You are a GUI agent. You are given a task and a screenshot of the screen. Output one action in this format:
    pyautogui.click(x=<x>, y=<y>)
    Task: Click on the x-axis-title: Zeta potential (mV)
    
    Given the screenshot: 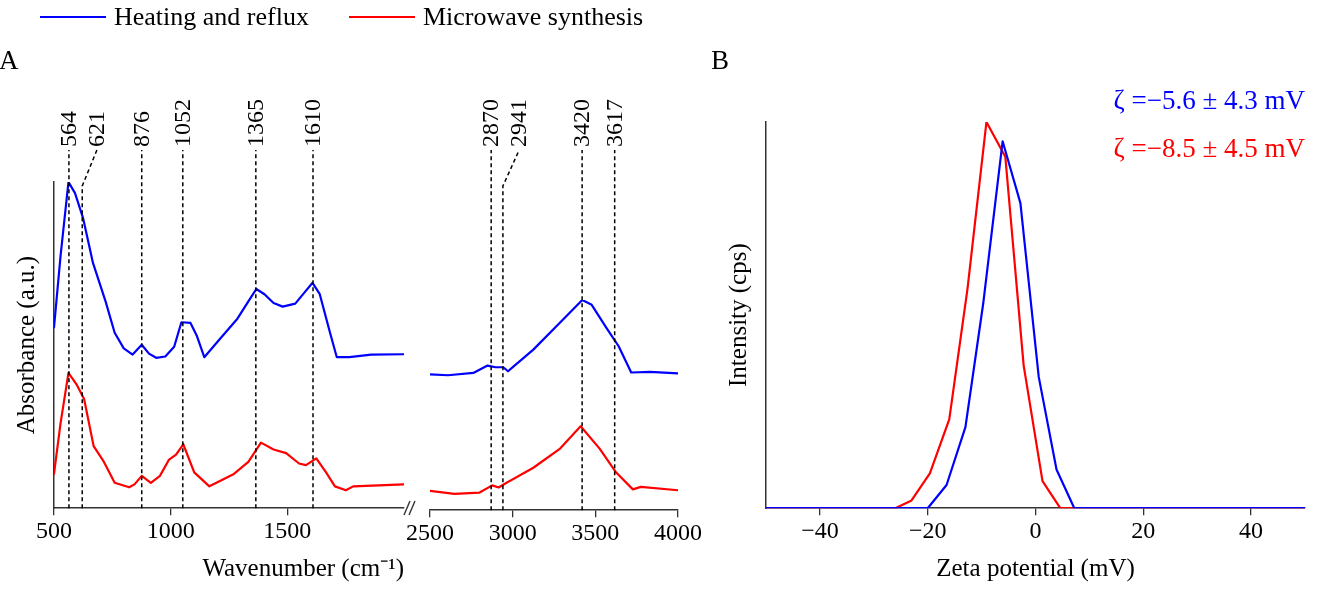 What is the action you would take?
    pyautogui.click(x=1035, y=567)
    